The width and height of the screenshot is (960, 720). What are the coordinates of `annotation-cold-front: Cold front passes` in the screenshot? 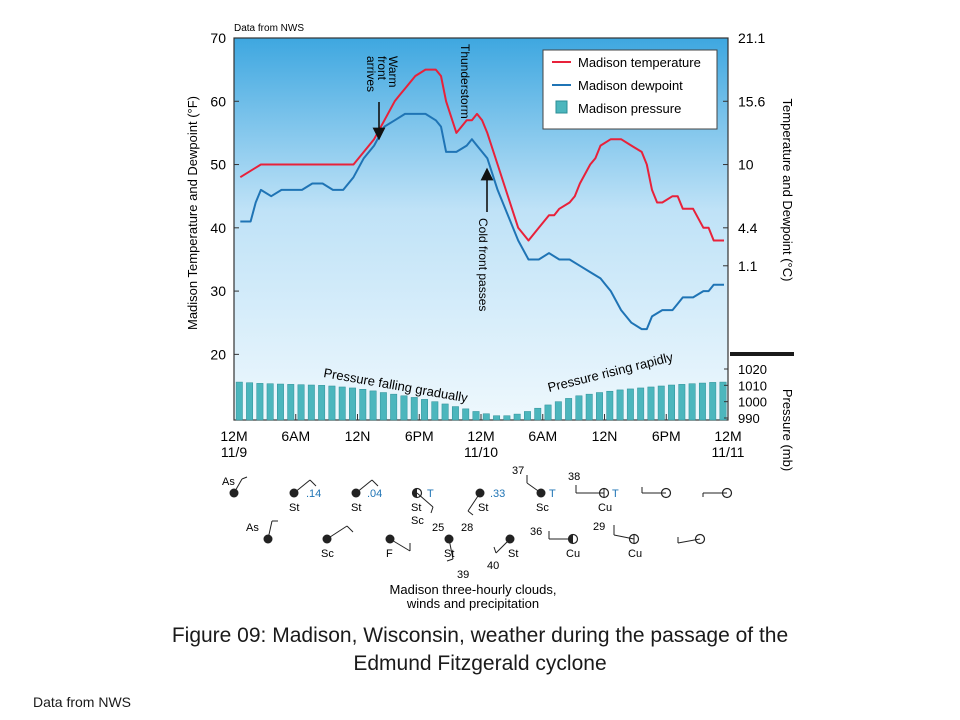 It's located at (483, 264).